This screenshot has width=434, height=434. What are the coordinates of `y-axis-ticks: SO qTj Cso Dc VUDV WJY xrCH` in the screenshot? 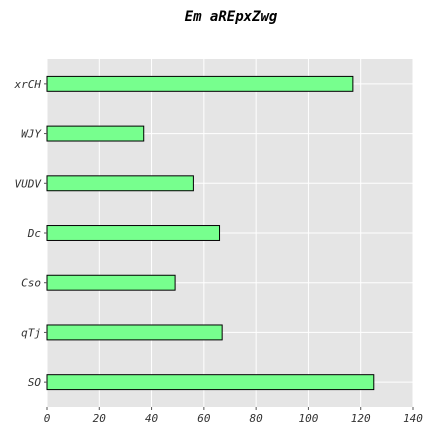 It's located at (30, 233).